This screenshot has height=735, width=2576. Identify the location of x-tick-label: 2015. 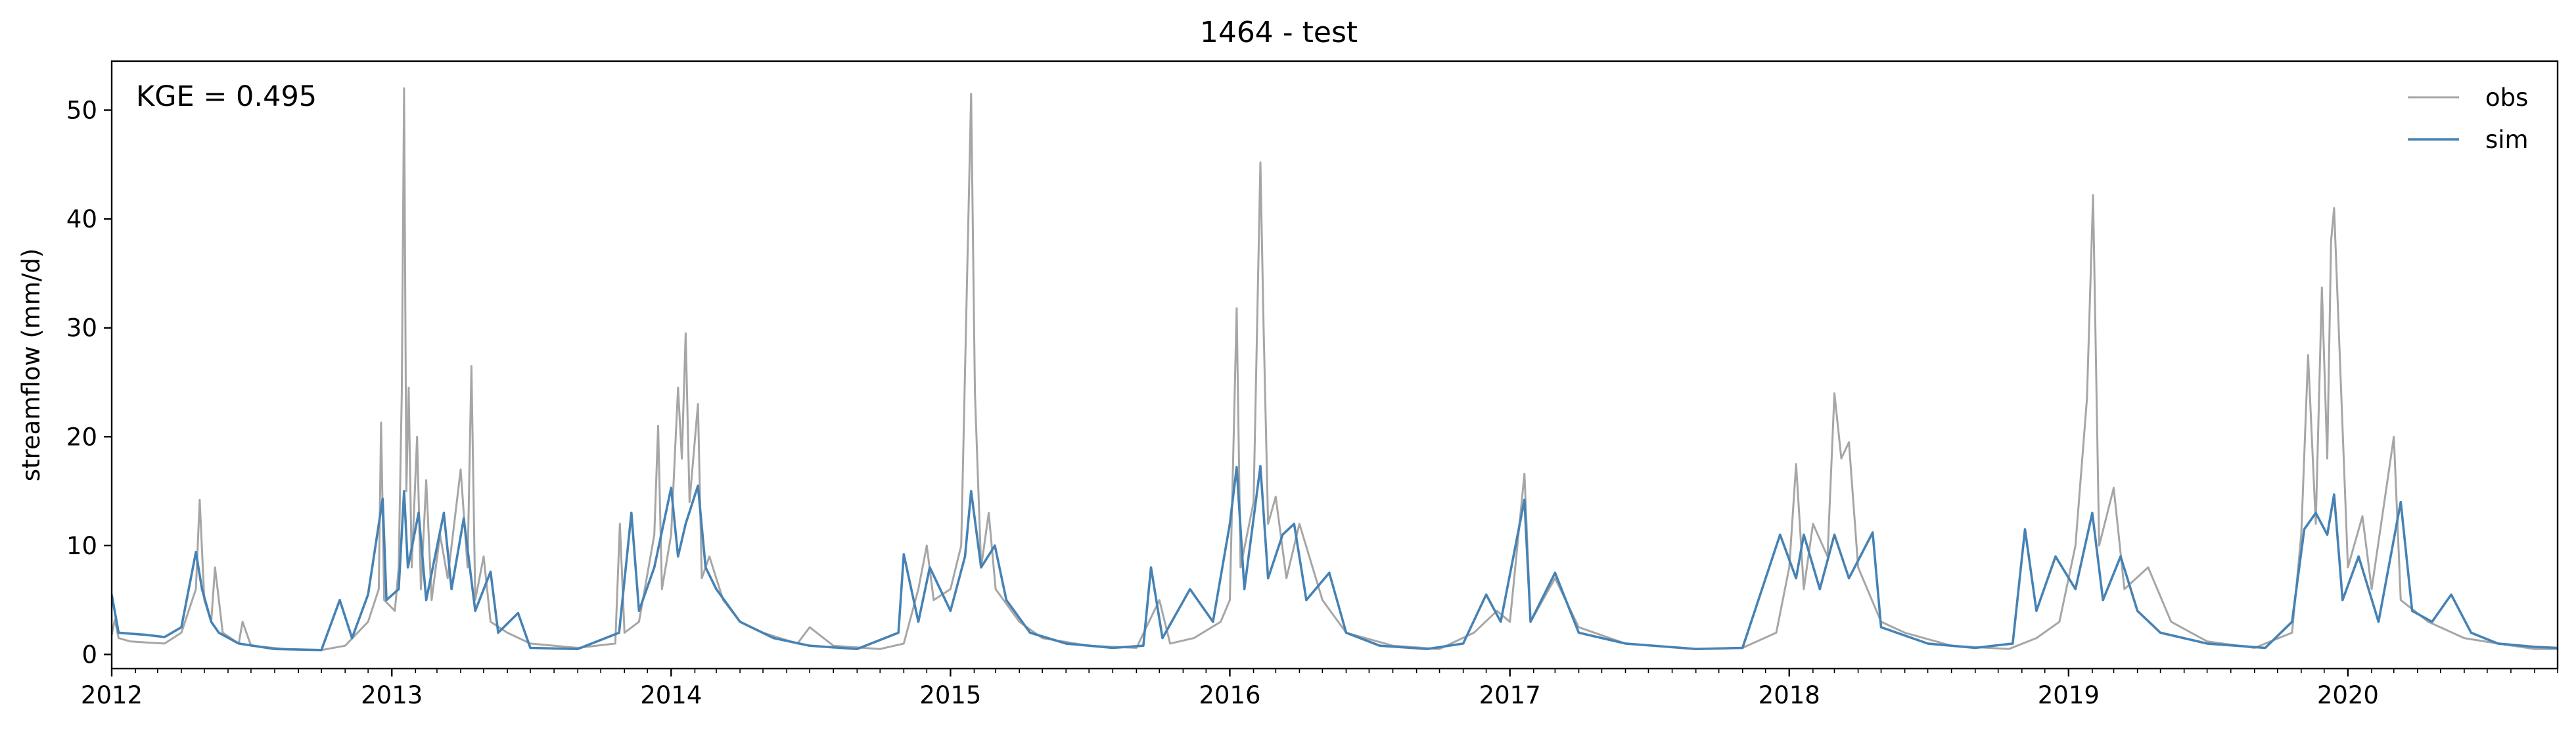
(950, 695).